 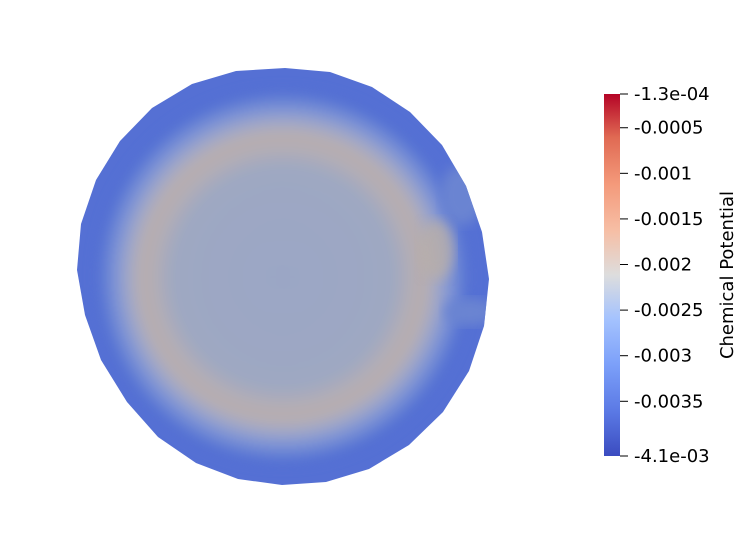 What do you see at coordinates (436, 250) in the screenshot?
I see `heatmap-bright-spot` at bounding box center [436, 250].